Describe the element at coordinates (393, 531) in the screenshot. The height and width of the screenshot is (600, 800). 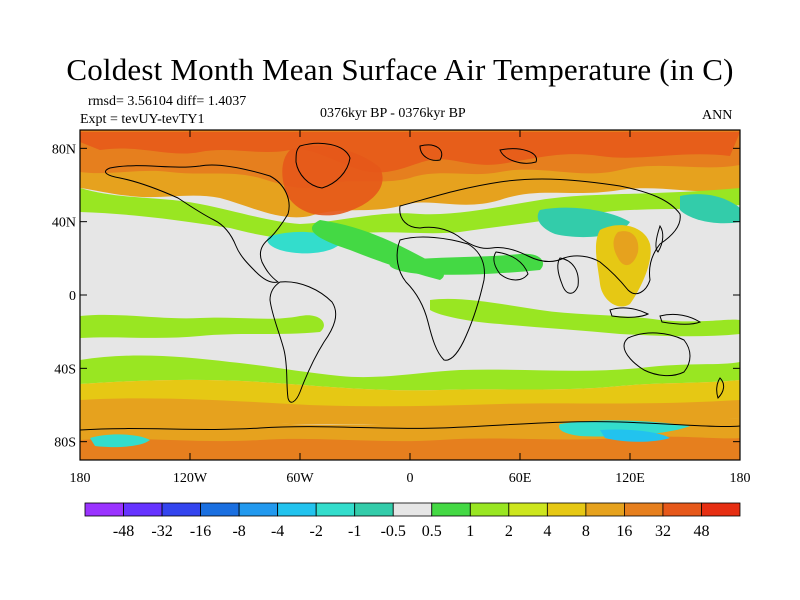
I see `colorbar-label: -0.5` at that location.